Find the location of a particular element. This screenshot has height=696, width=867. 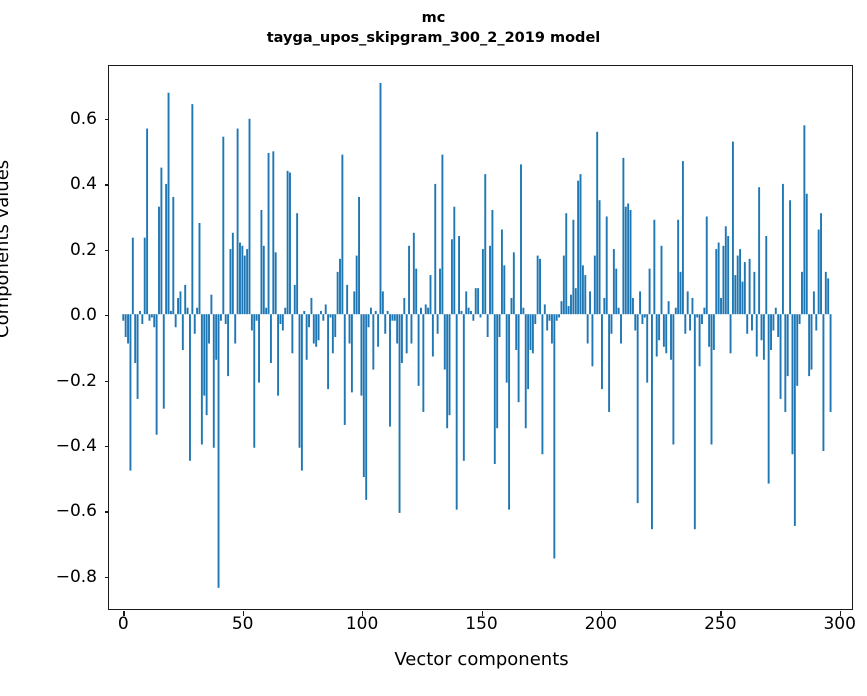

x-tick-label: 150 is located at coordinates (481, 624).